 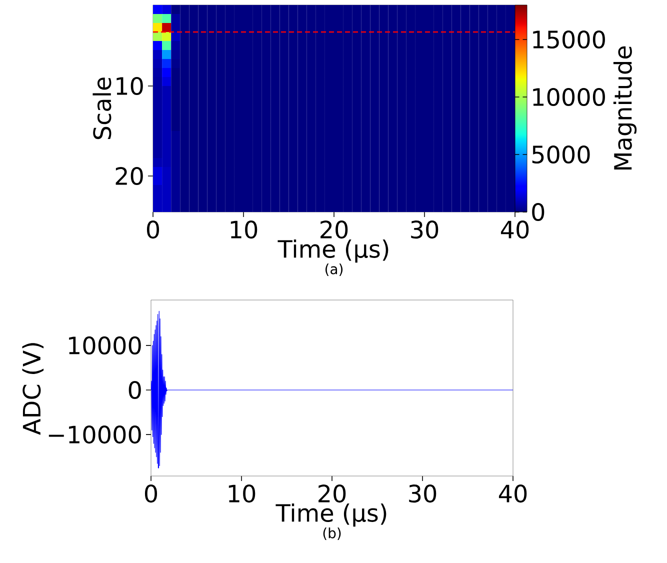 What do you see at coordinates (332, 534) in the screenshot?
I see `text: (b)` at bounding box center [332, 534].